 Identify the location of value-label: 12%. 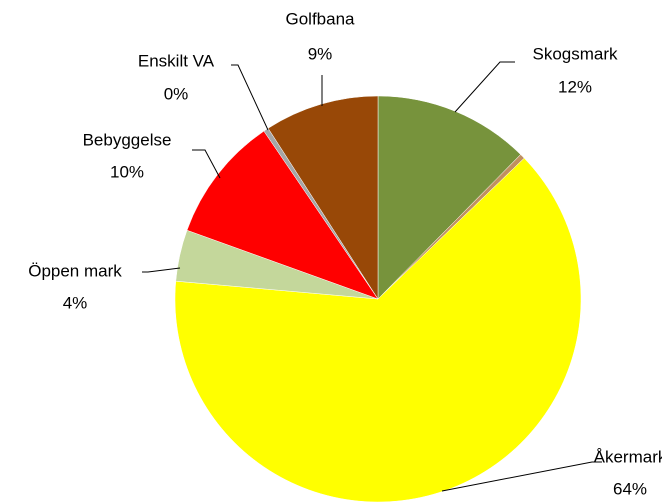
(575, 86).